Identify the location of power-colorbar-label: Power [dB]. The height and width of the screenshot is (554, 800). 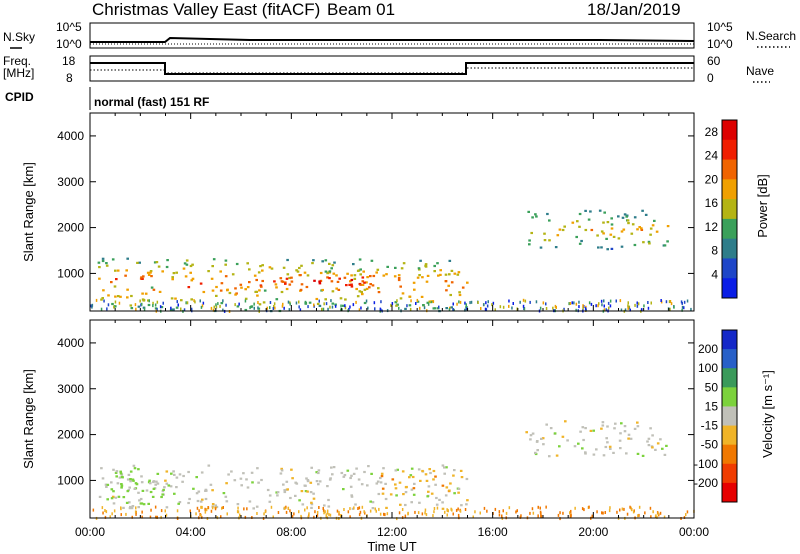
(762, 206).